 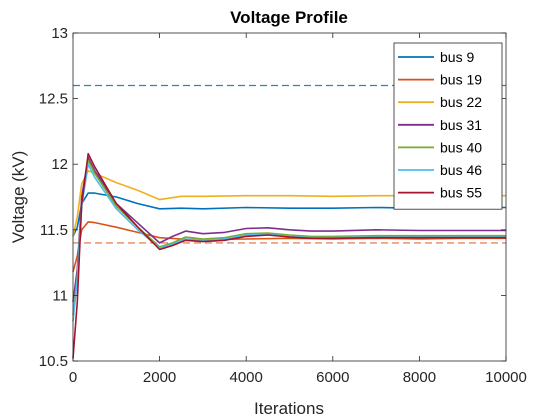 What do you see at coordinates (73, 377) in the screenshot?
I see `x-tick-label: 0` at bounding box center [73, 377].